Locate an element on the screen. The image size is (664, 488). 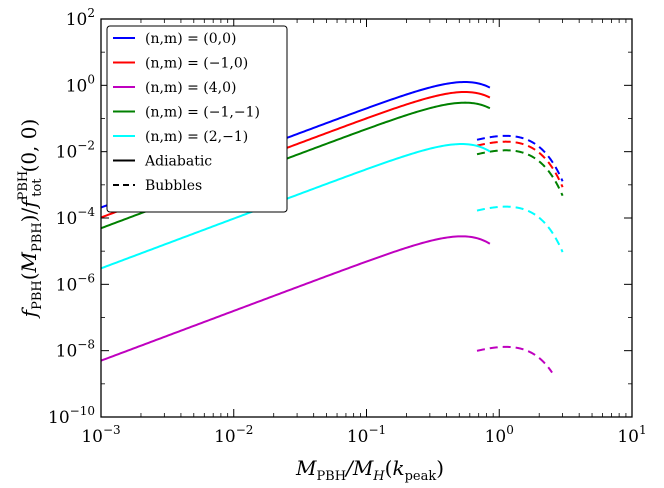
legend-label: (n,m) = (0,0) is located at coordinates (191, 39).